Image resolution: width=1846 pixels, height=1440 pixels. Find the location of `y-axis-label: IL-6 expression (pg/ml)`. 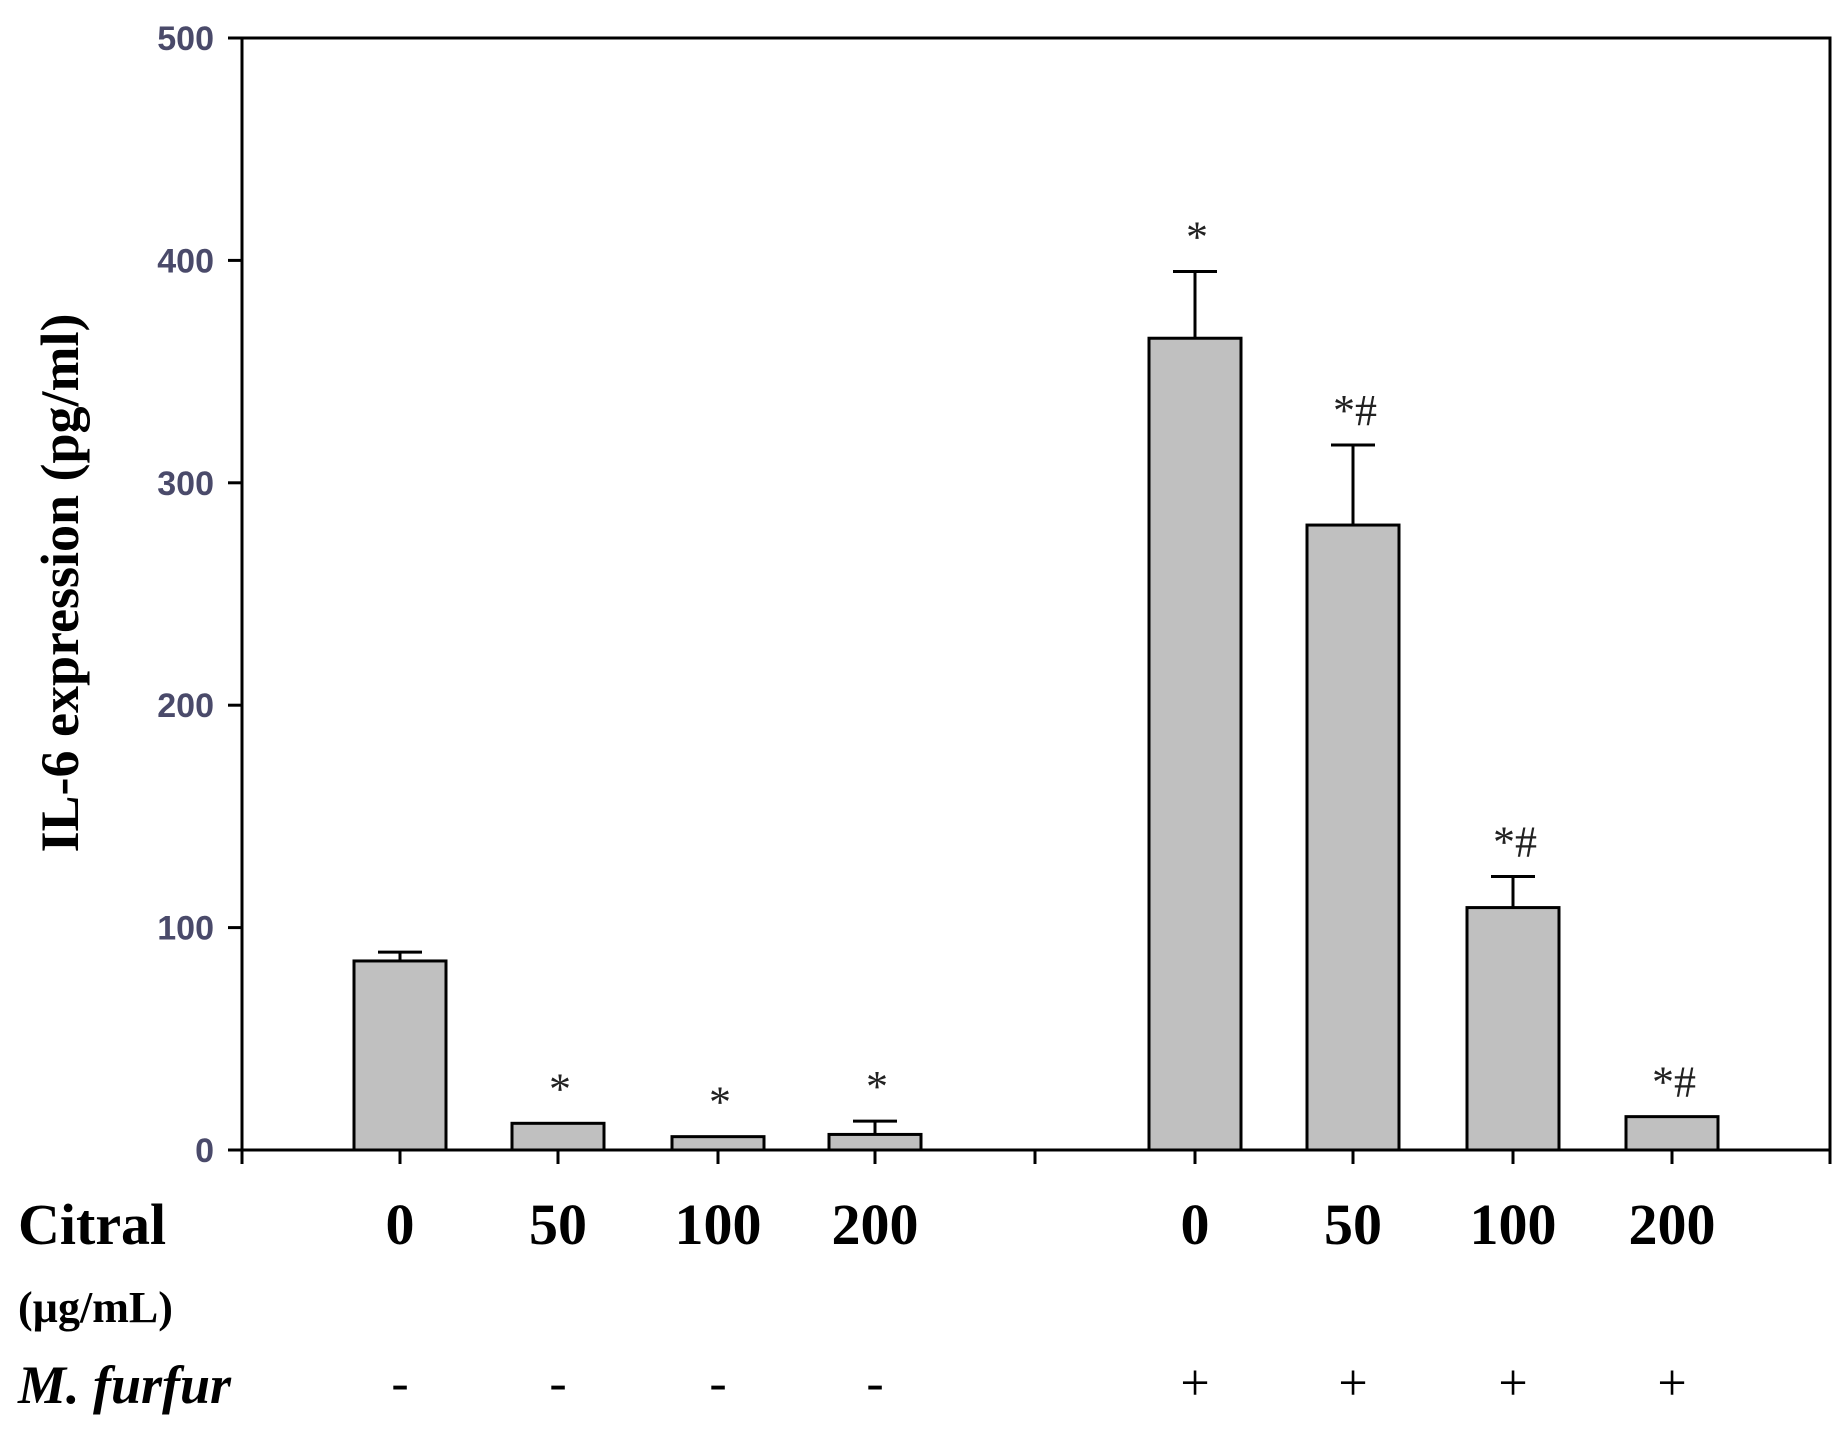

y-axis-label: IL-6 expression (pg/ml) is located at coordinates (60, 582).